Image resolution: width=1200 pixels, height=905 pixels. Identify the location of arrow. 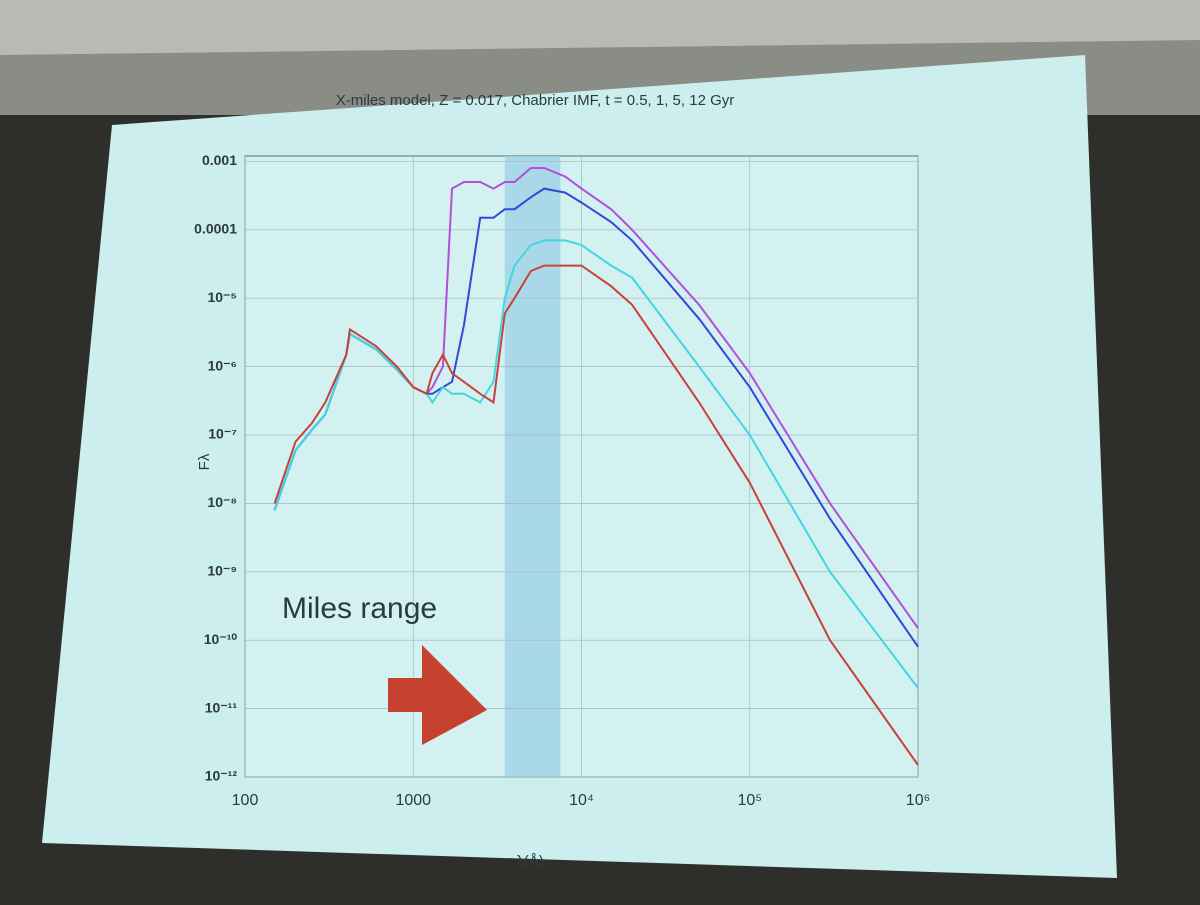
(437, 695).